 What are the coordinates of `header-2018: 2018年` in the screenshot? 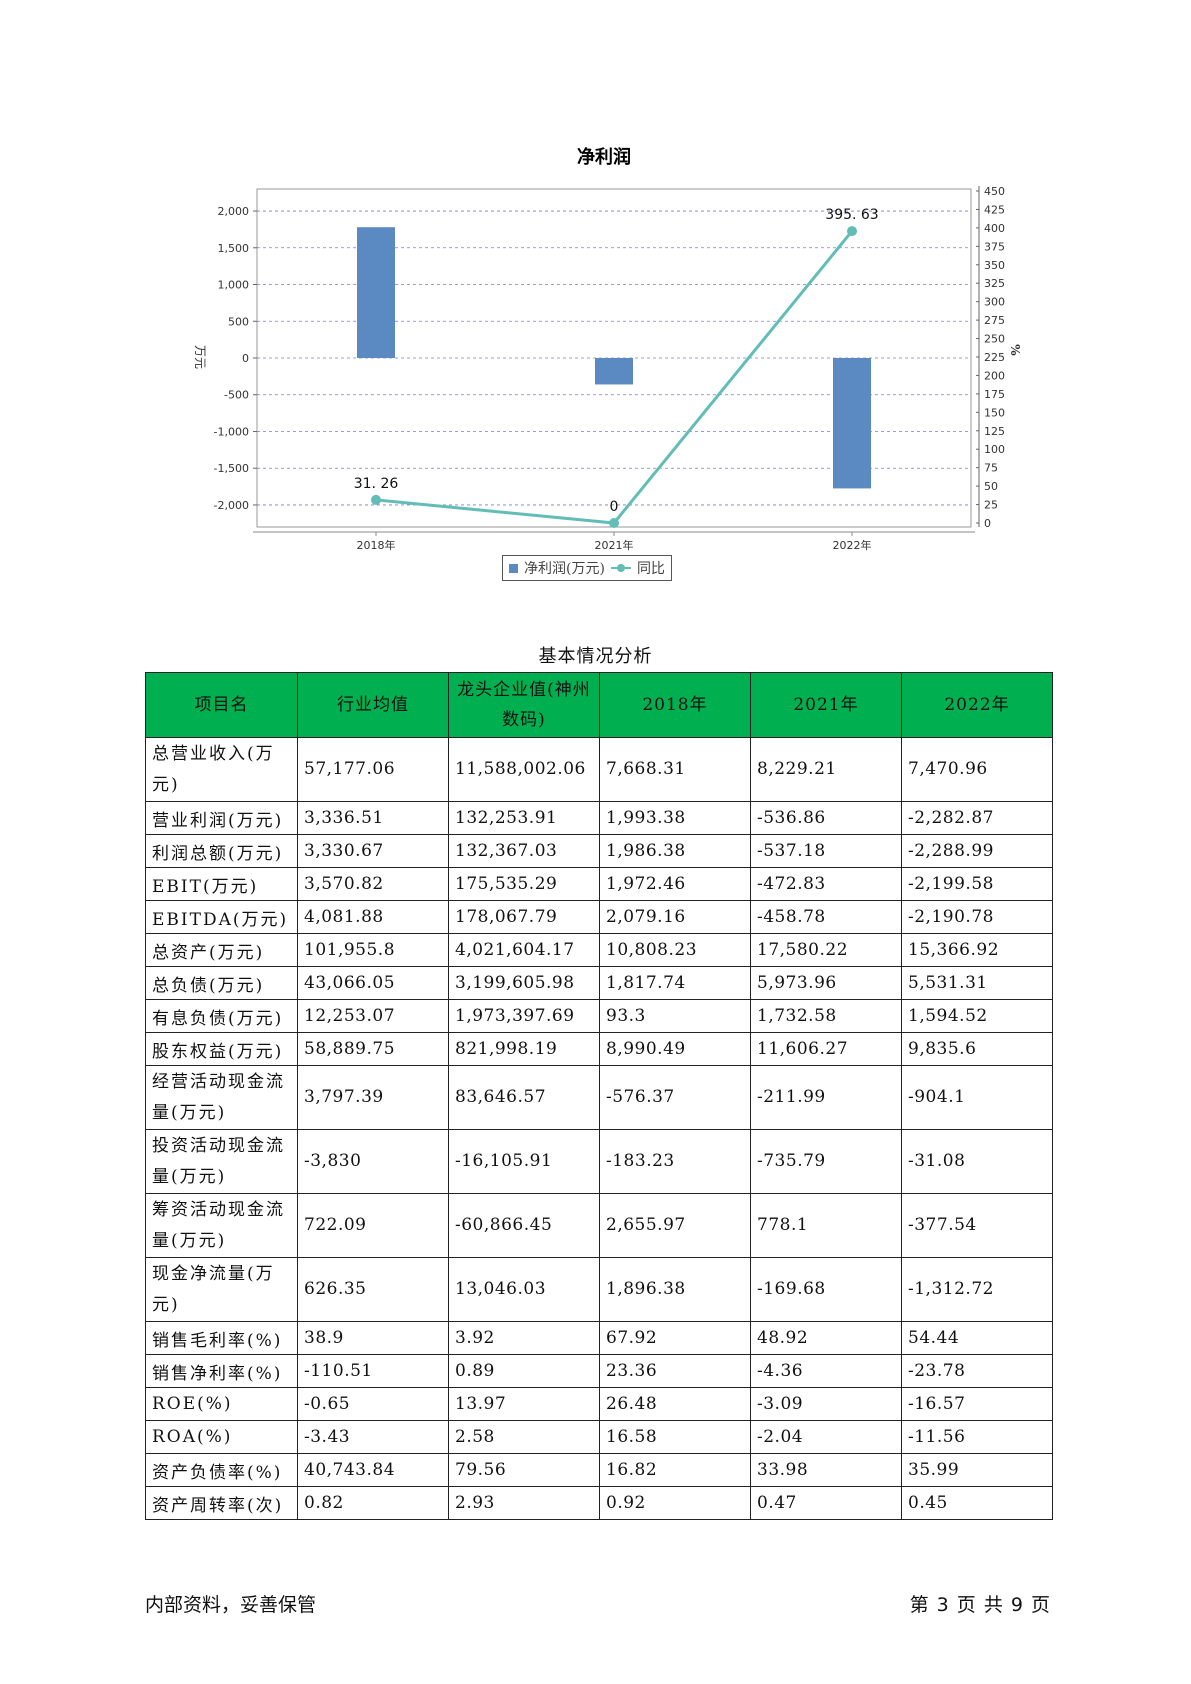 It's located at (675, 705).